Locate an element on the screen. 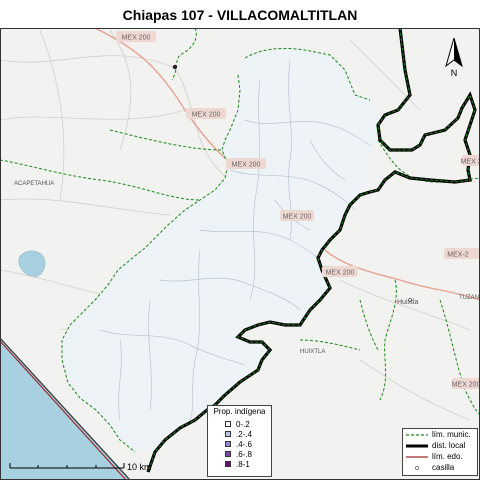  highway-label: MEX-2 is located at coordinates (458, 255).